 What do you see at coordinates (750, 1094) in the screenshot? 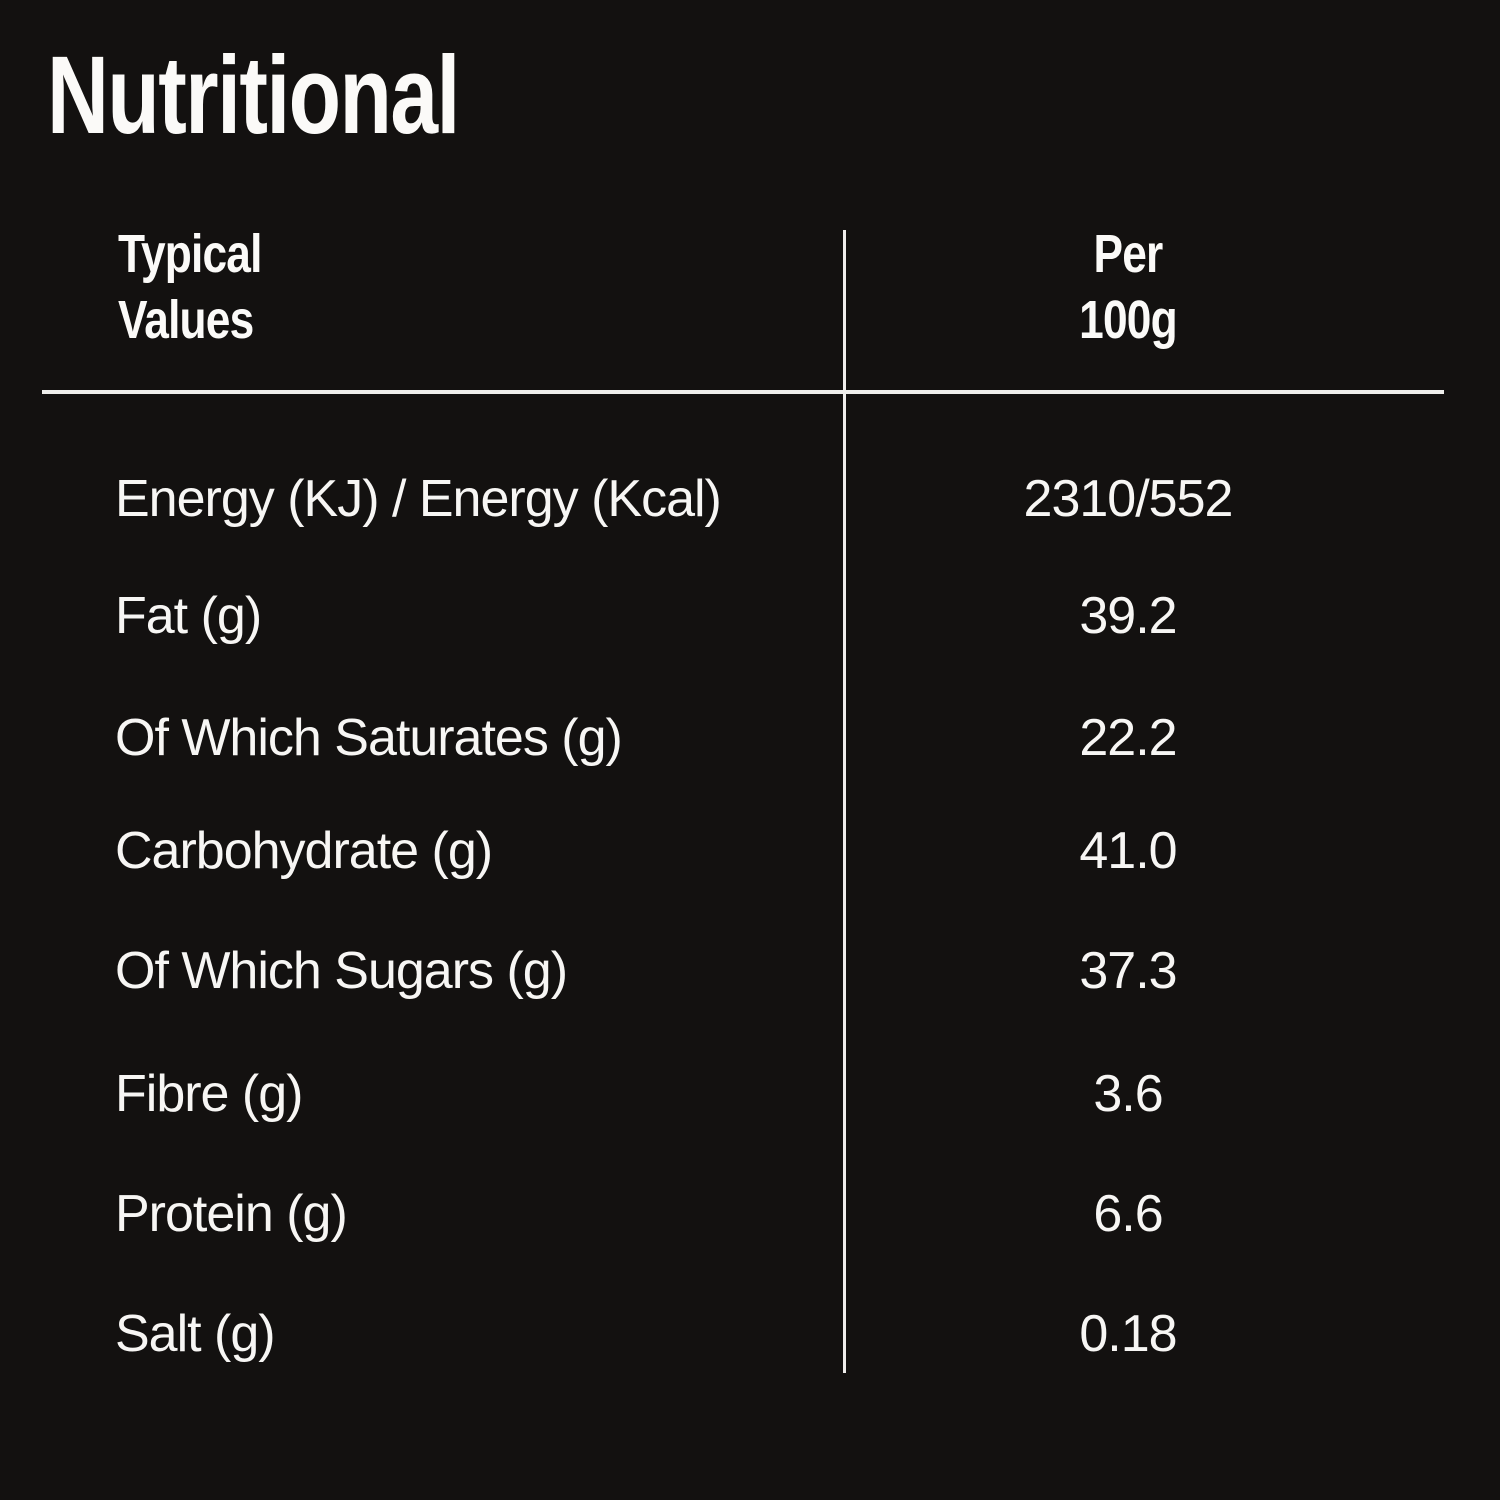
I see `table-row: Fibre (g) 3.6` at bounding box center [750, 1094].